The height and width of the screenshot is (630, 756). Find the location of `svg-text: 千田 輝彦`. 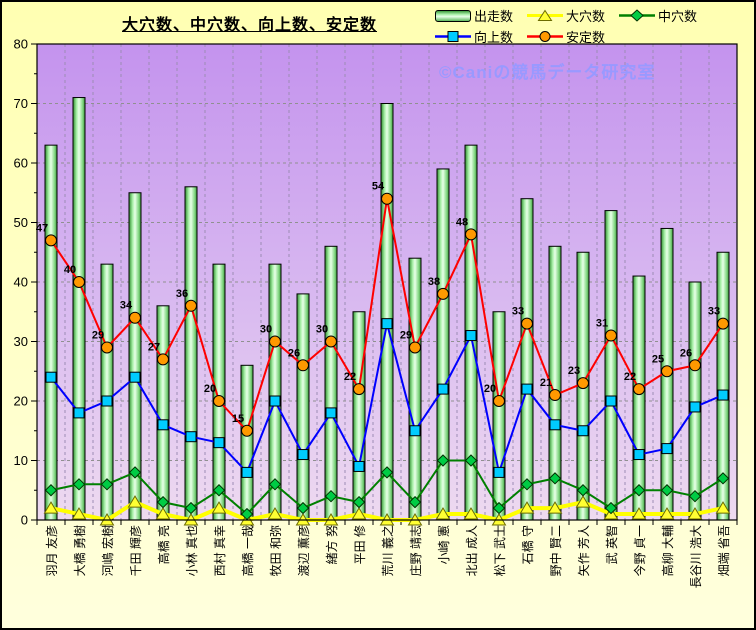

svg-text: 千田 輝彦 is located at coordinates (135, 550).